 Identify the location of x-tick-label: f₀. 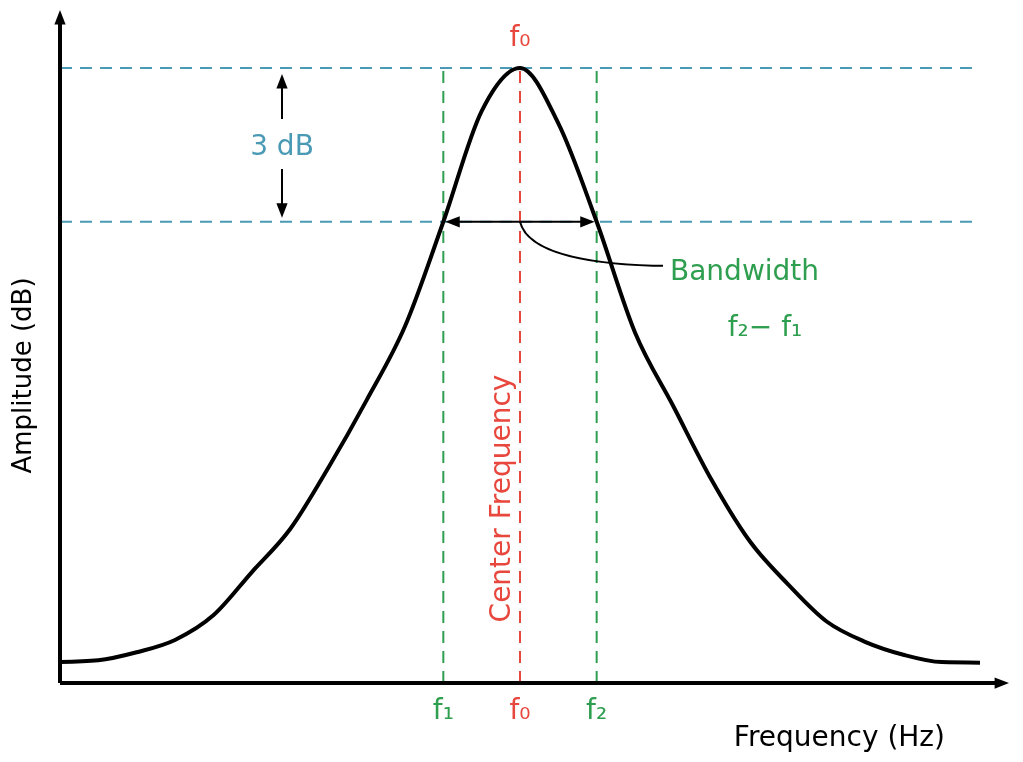
(520, 709).